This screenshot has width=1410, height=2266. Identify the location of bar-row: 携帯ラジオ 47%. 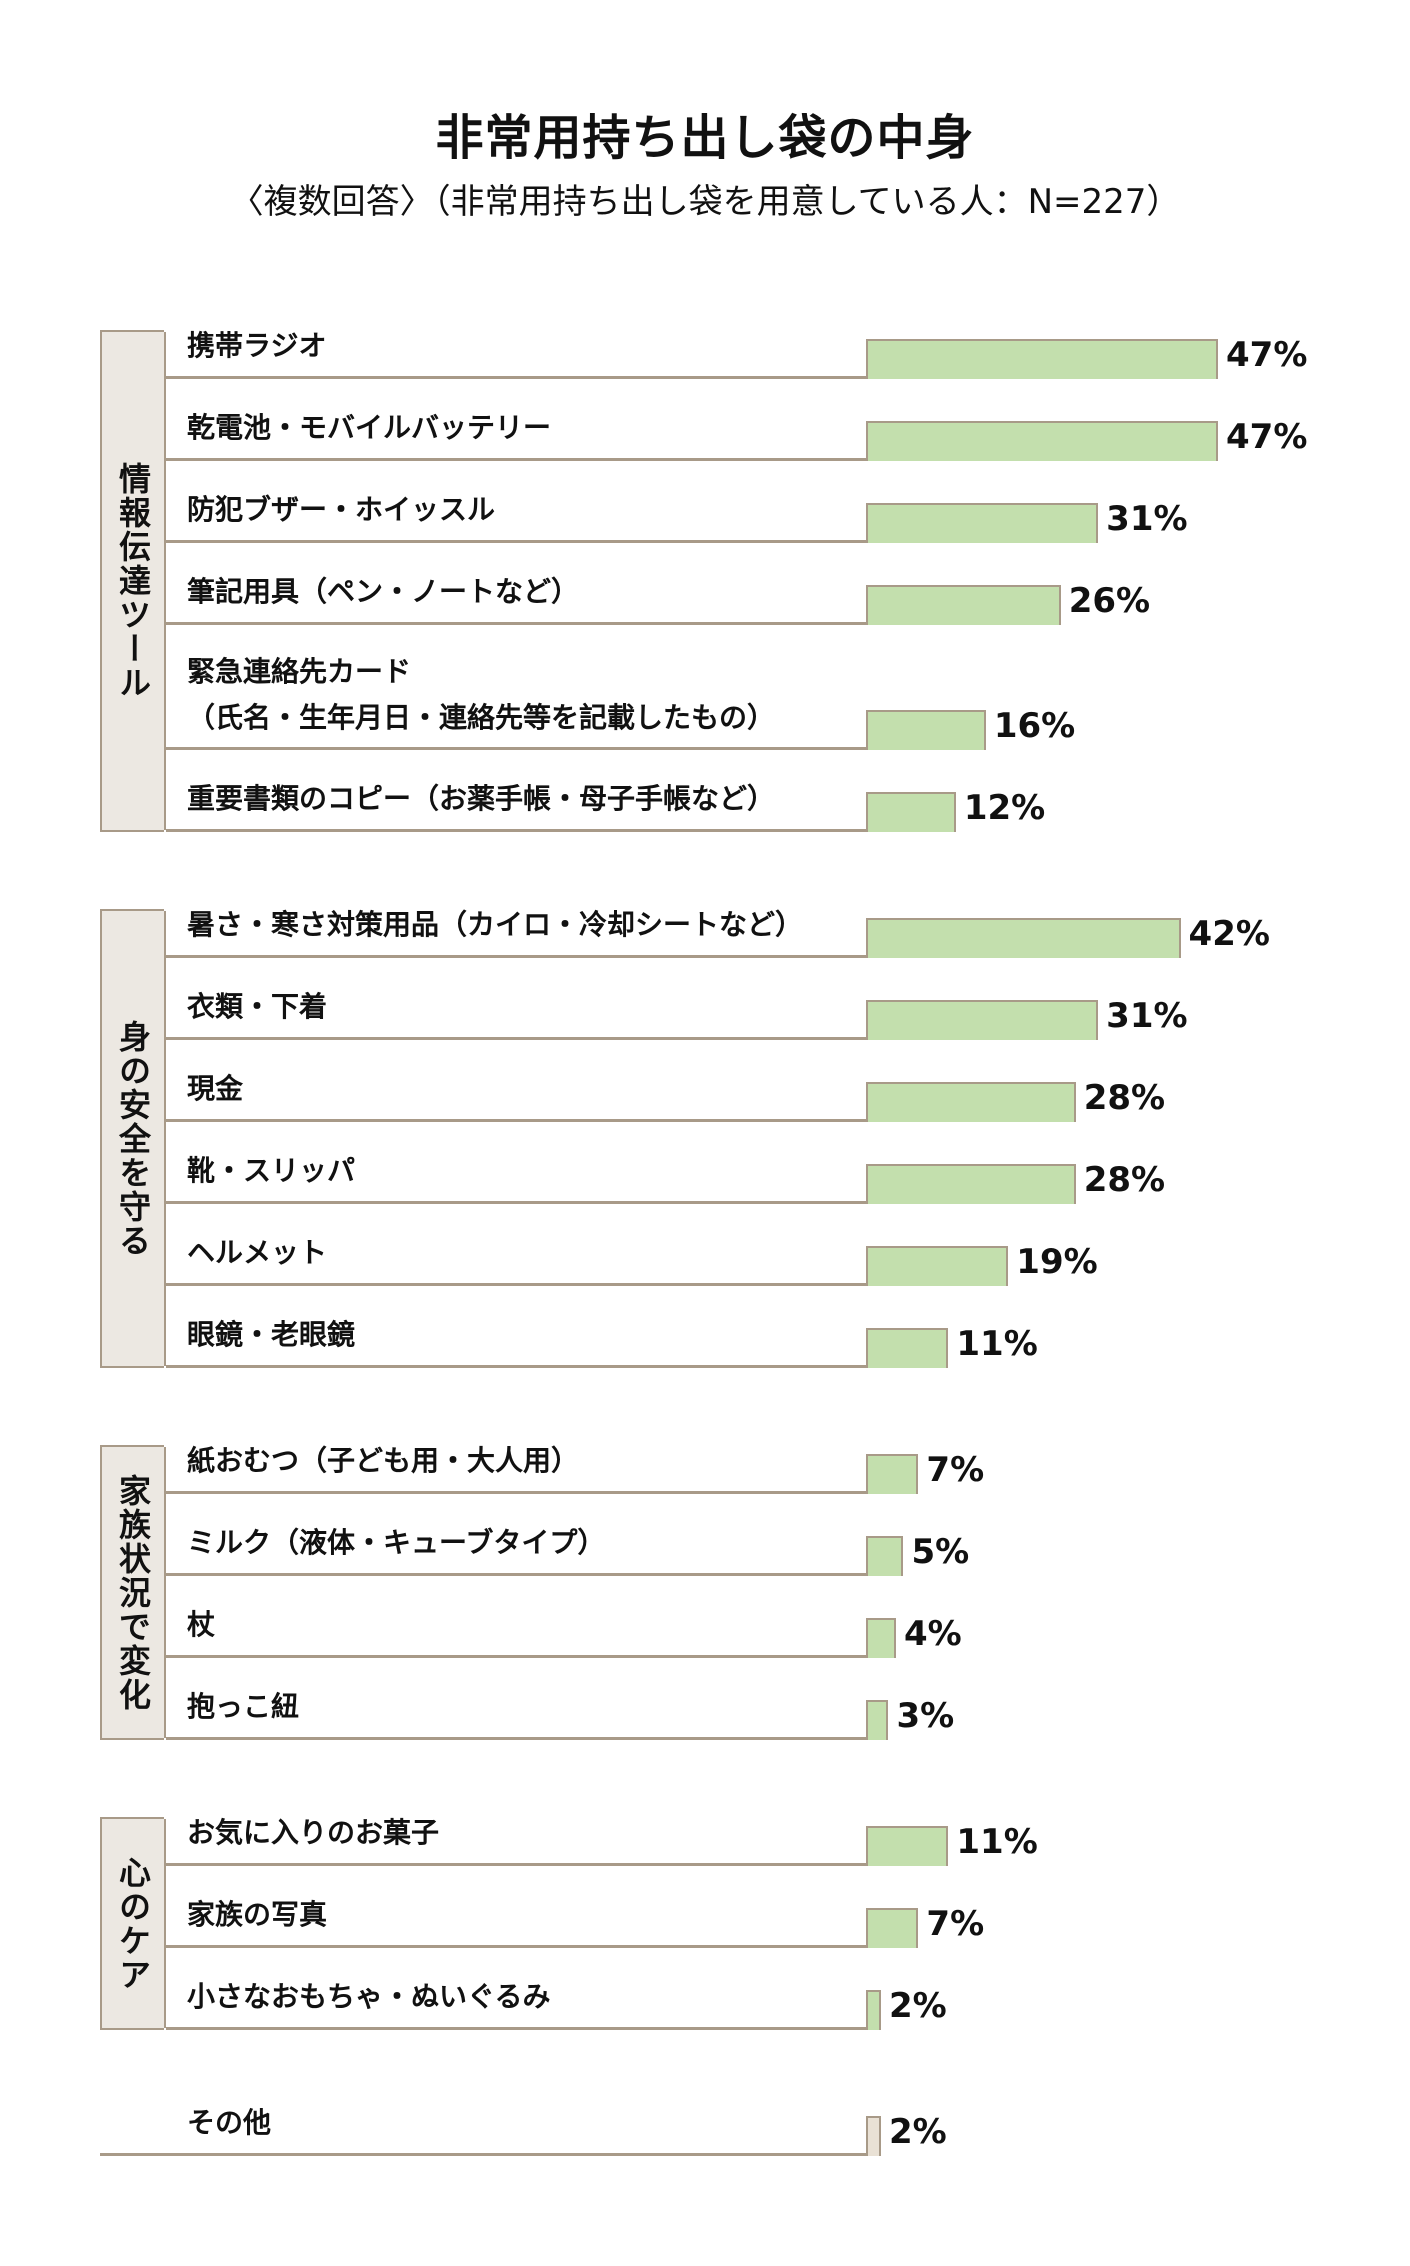
(750, 338).